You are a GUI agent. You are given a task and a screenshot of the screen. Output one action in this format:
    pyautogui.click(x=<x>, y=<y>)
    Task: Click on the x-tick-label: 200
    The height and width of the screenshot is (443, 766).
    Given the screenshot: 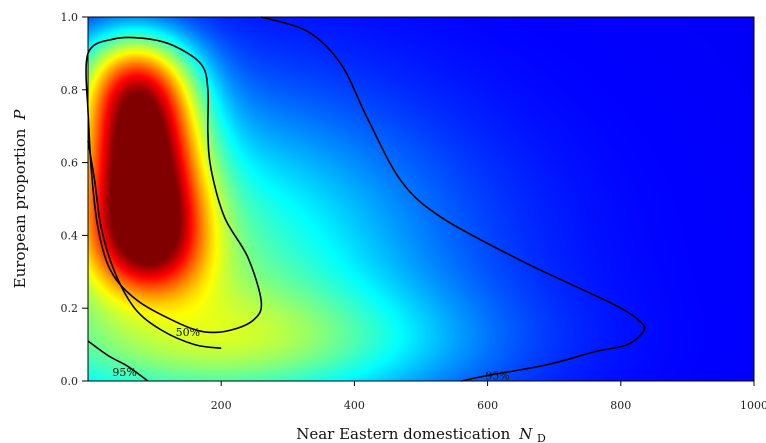 What is the action you would take?
    pyautogui.click(x=221, y=405)
    